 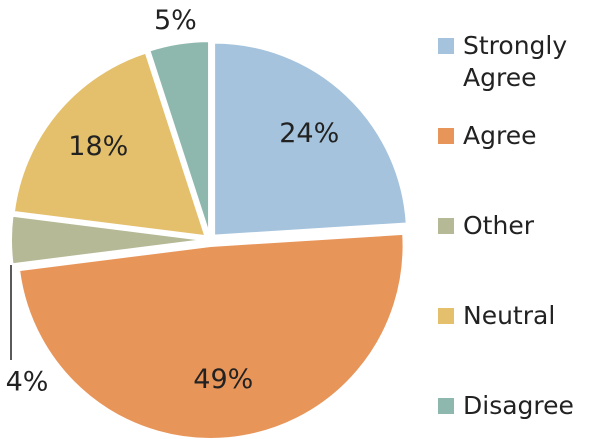 I want to click on data-label: 4%, so click(x=27, y=382).